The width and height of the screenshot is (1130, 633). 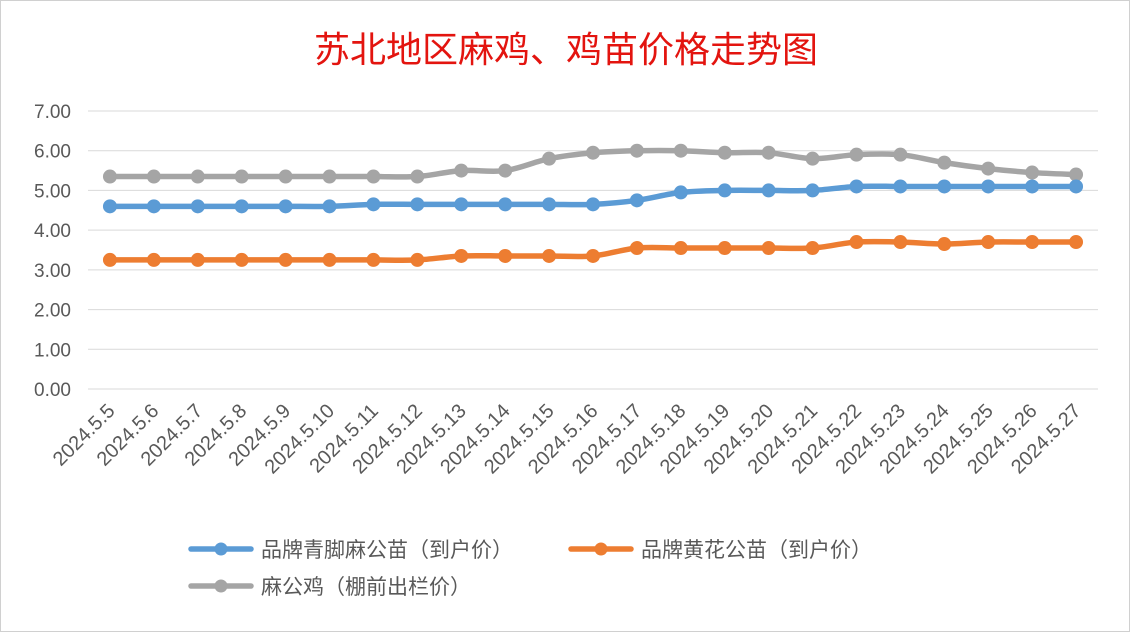 I want to click on y-tick-label: 3.00, so click(x=52, y=271).